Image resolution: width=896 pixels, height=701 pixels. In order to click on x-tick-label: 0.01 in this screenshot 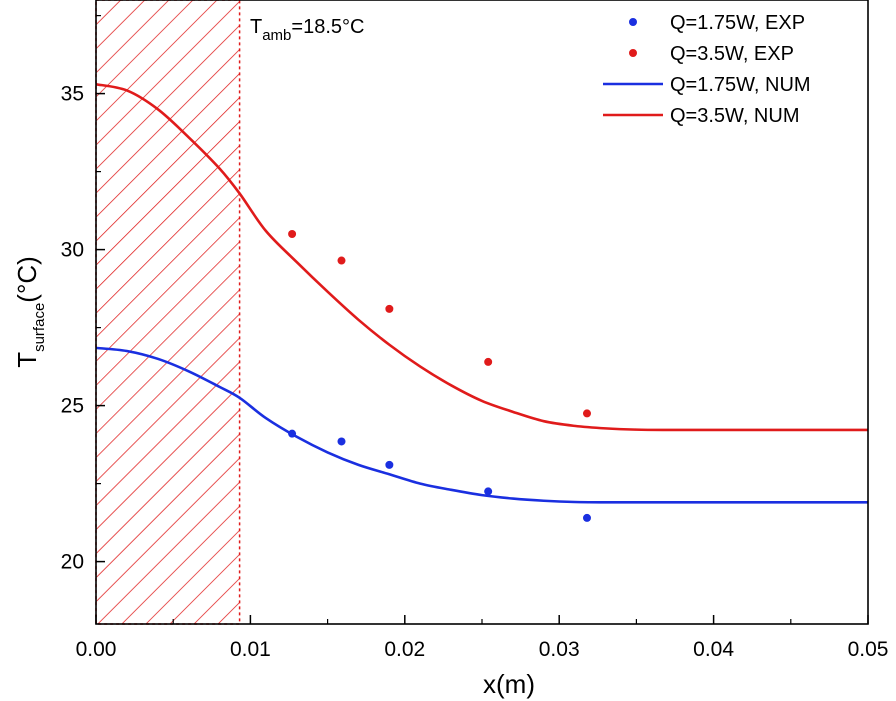, I will do `click(250, 649)`.